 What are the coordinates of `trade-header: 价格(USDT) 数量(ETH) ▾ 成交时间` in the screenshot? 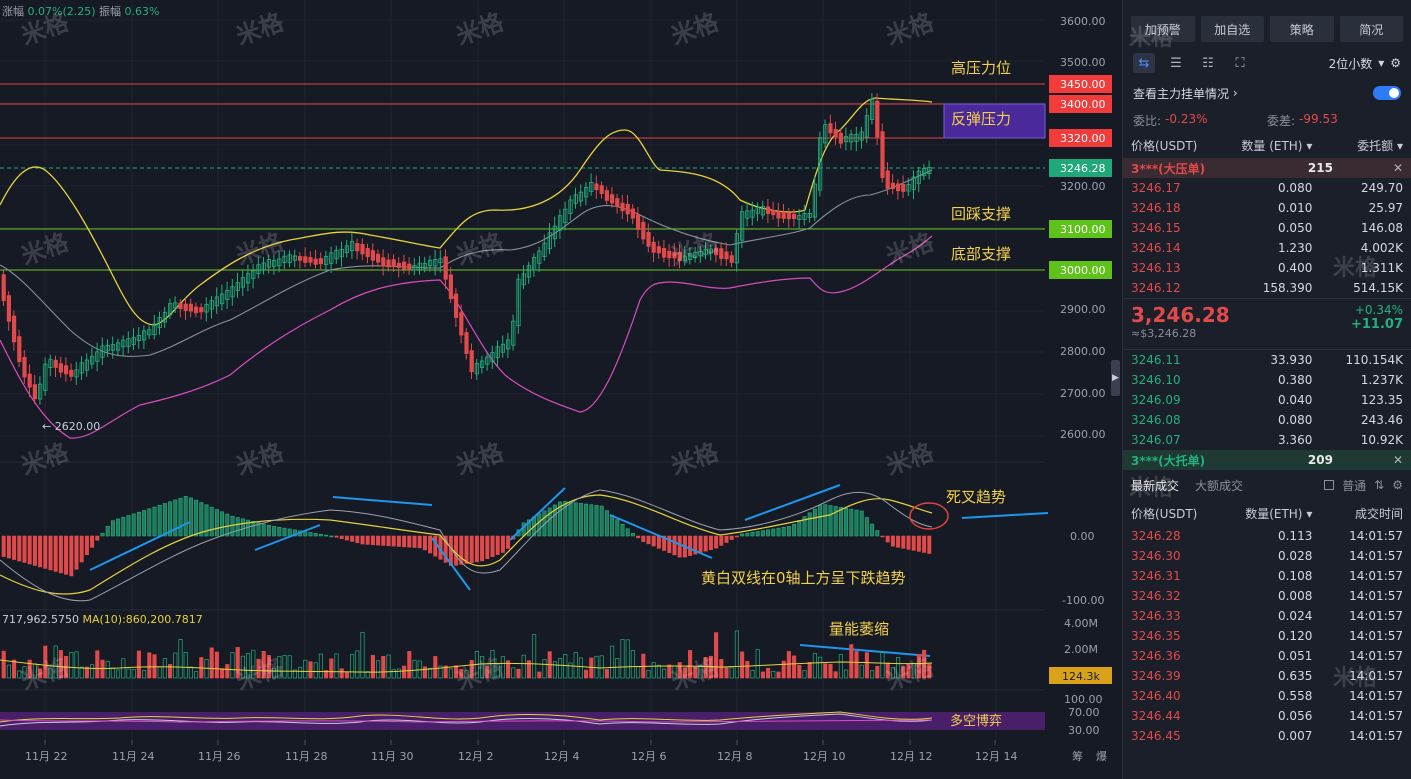 It's located at (1267, 513).